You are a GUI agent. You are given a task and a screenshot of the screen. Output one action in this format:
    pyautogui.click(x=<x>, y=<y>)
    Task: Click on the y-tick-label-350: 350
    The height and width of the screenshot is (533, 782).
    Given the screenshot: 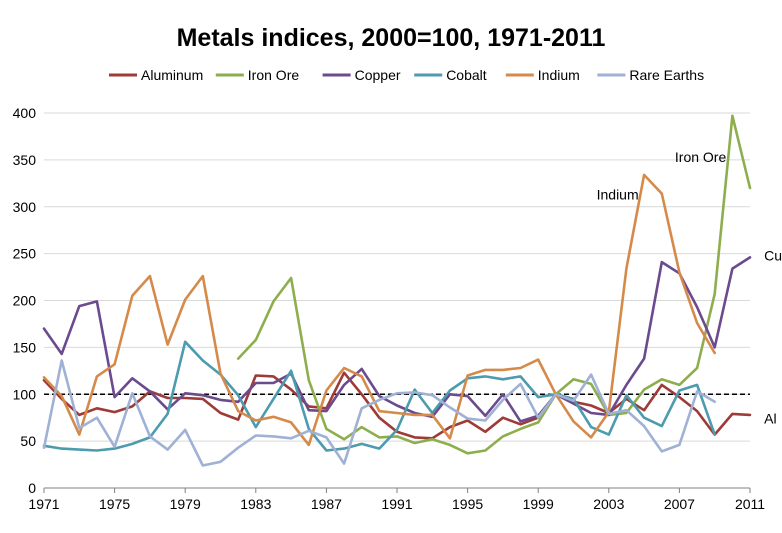 What is the action you would take?
    pyautogui.click(x=25, y=160)
    